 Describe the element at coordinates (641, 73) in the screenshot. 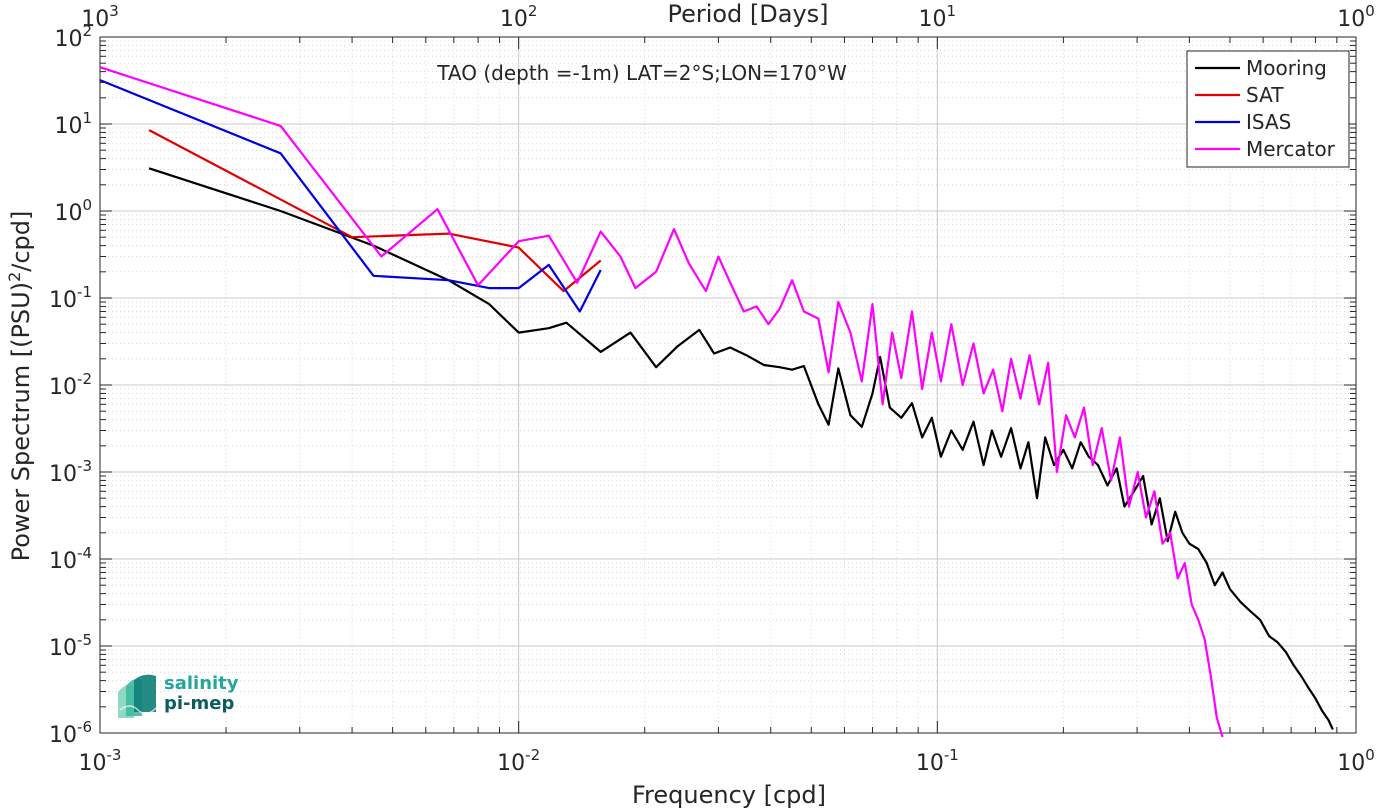

I see `chart-title: TAO (depth =-1m) LAT=2°S;LON=170°W` at that location.